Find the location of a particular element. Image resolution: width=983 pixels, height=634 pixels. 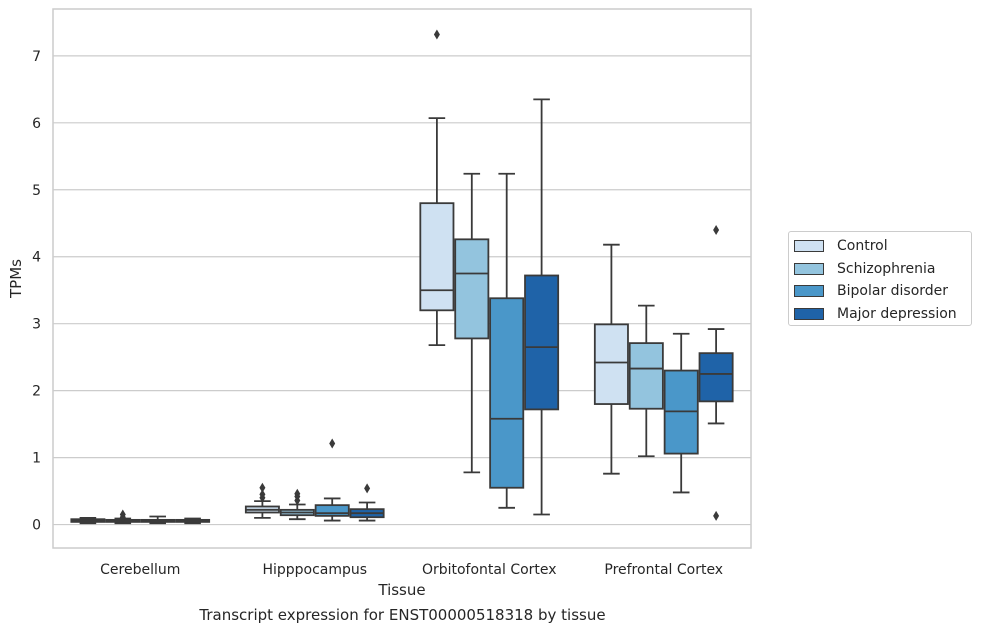

y-tick-label: 1 is located at coordinates (36, 459).